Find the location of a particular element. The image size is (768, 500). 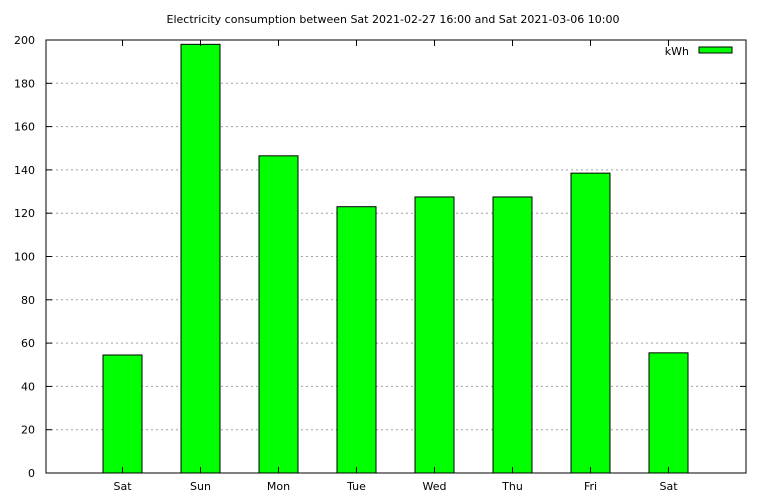

y-tick-label: 100 is located at coordinates (24, 257).